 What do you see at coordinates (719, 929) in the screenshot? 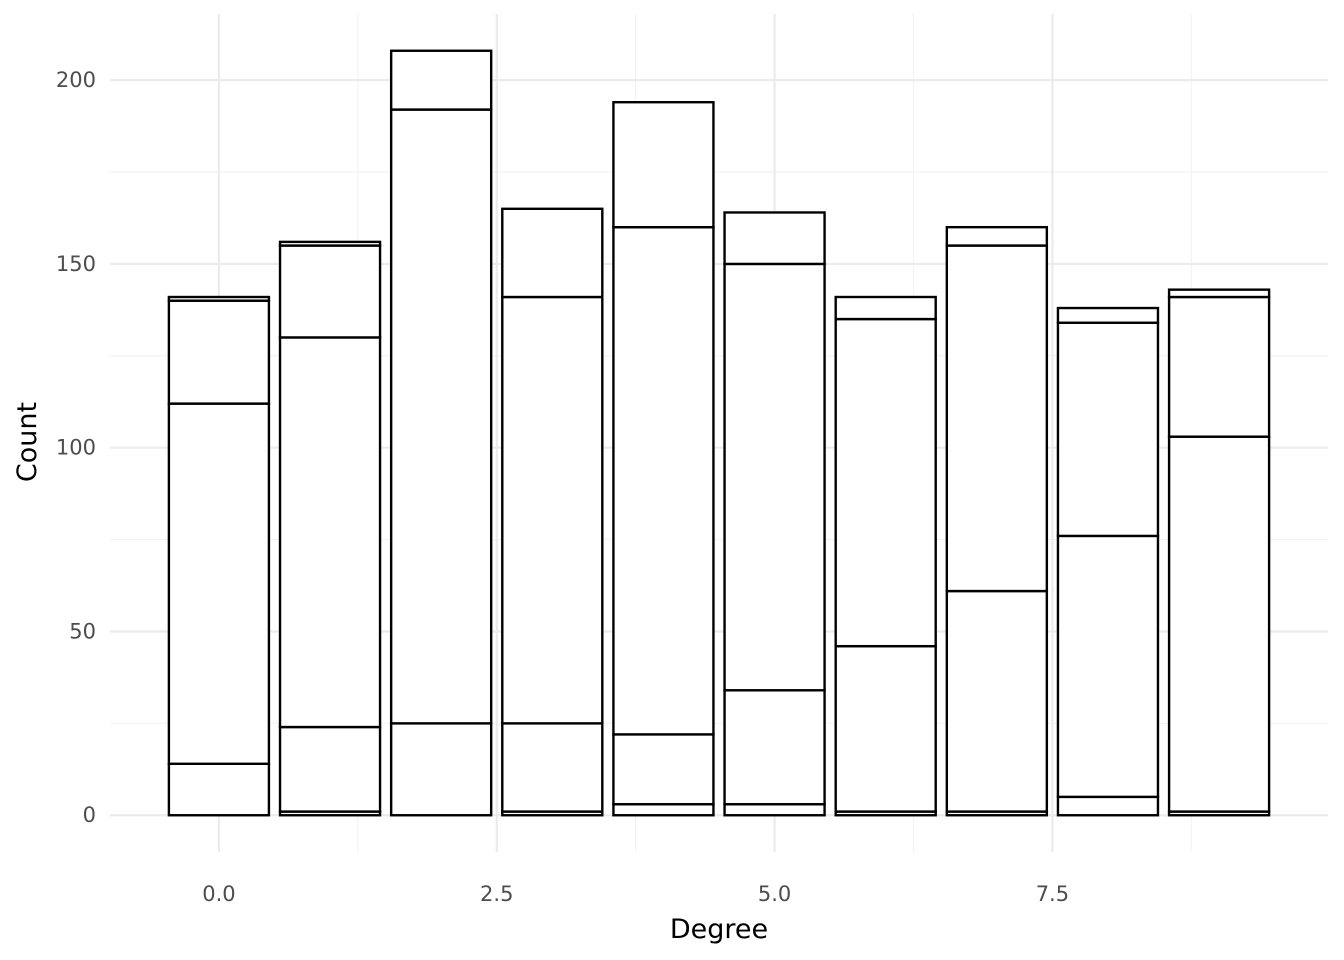
I see `x-axis-title: Degree` at bounding box center [719, 929].